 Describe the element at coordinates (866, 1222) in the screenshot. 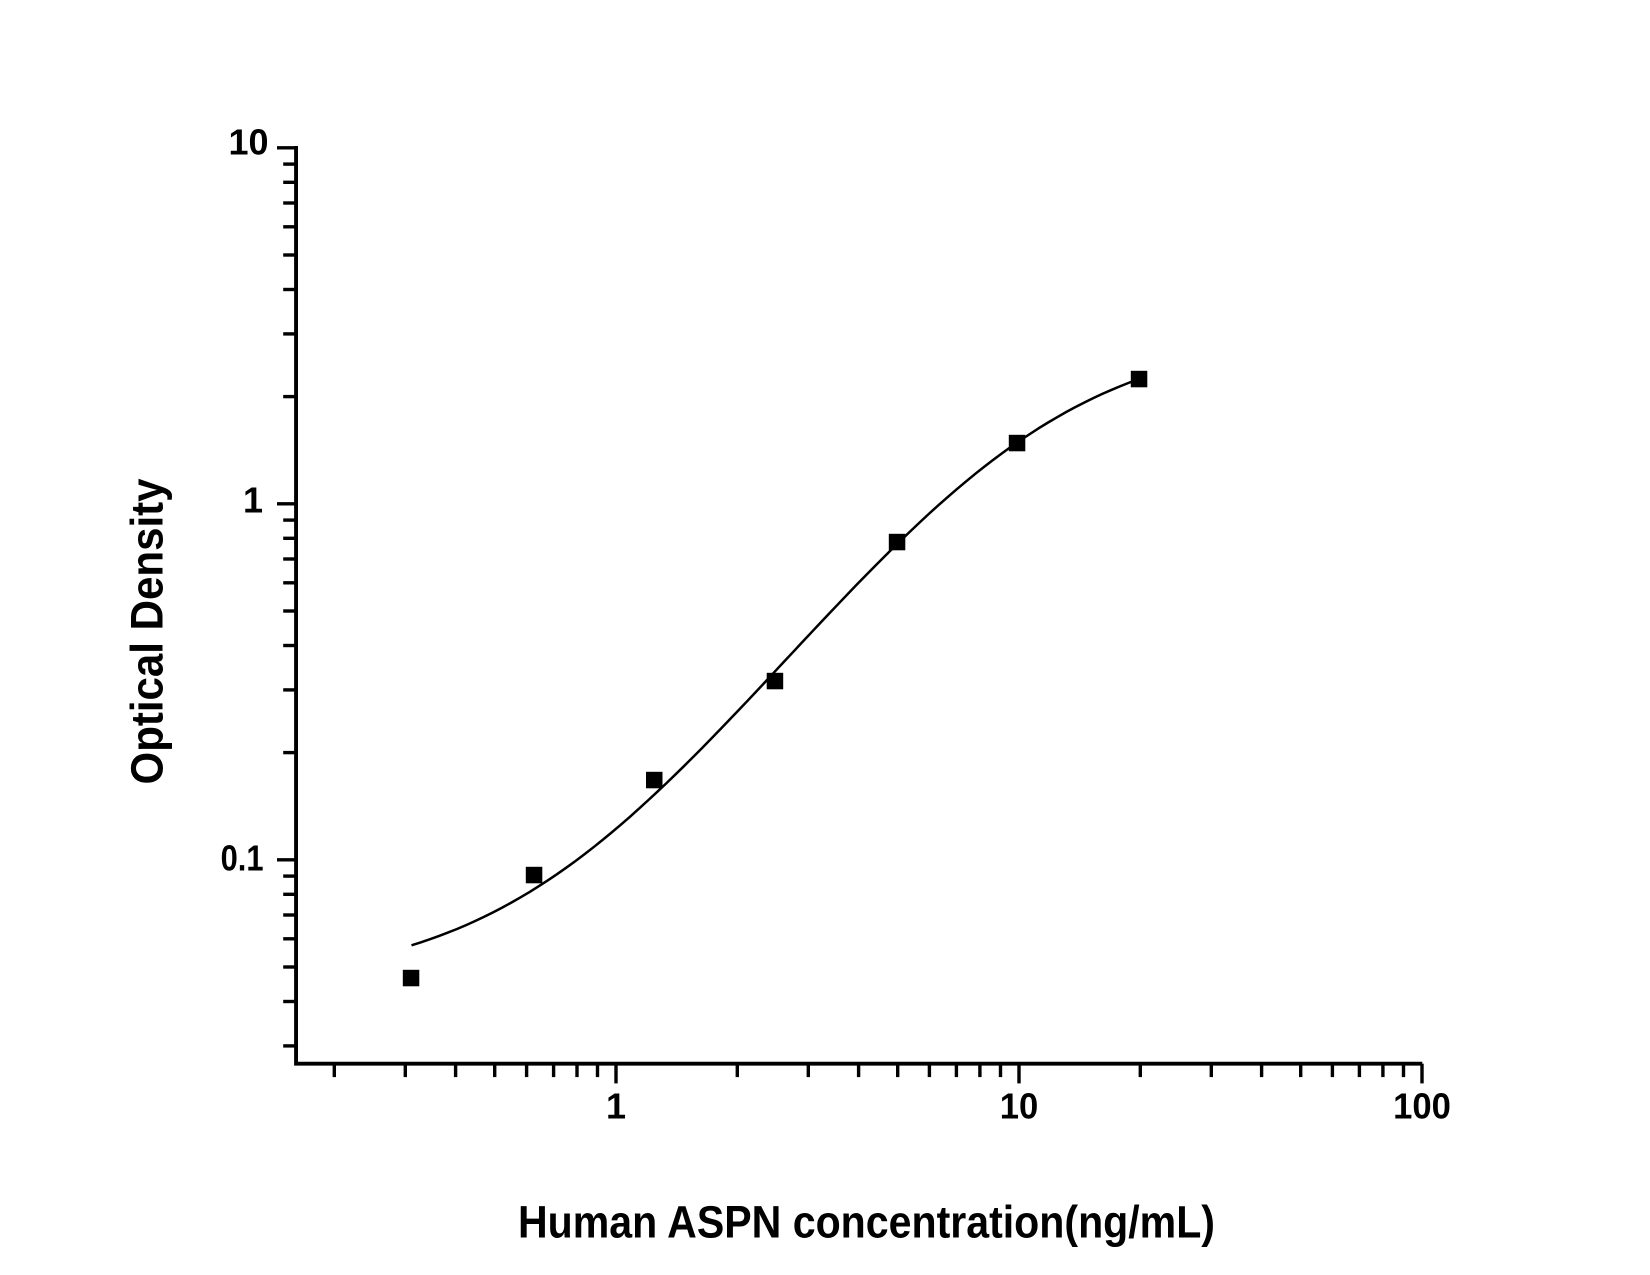

I see `svg-text:Human ASPN concentration(ng/mL: Human ASPN concentration(ng/mL)` at that location.